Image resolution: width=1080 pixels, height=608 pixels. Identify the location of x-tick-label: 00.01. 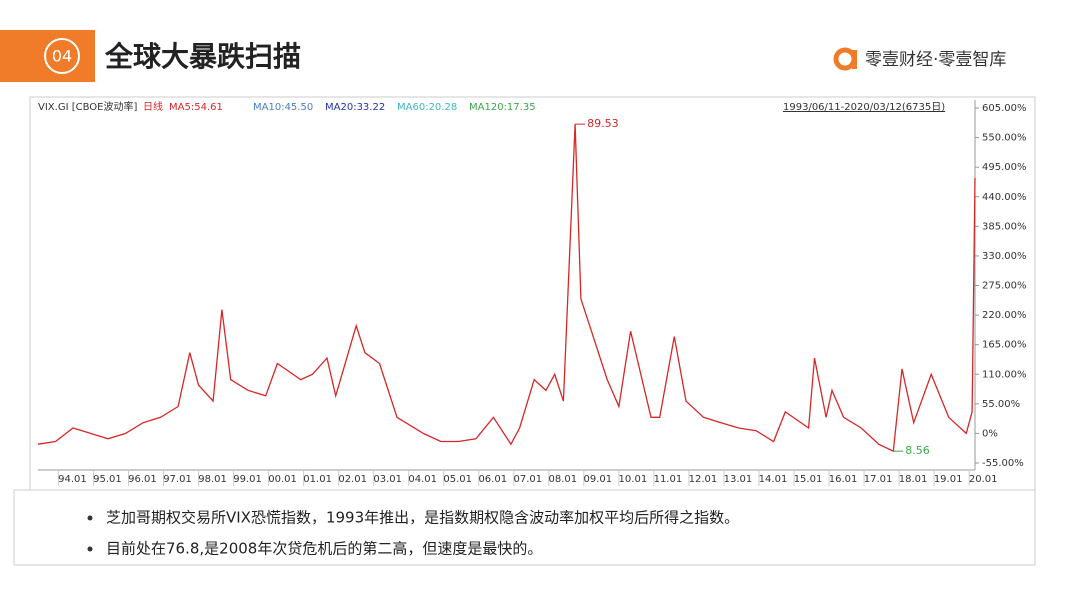
(282, 479).